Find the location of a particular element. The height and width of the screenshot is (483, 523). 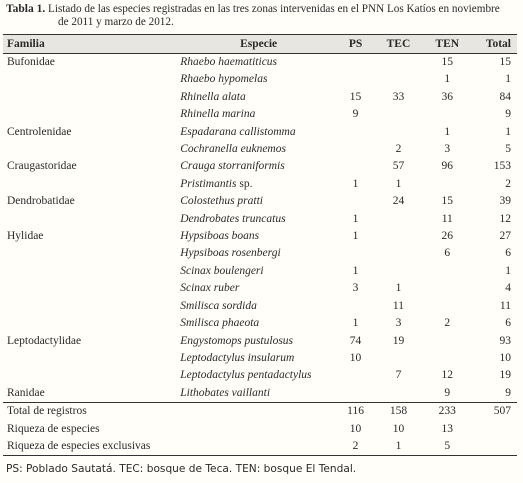

especie-cell: Rhinella marina is located at coordinates (258, 114).